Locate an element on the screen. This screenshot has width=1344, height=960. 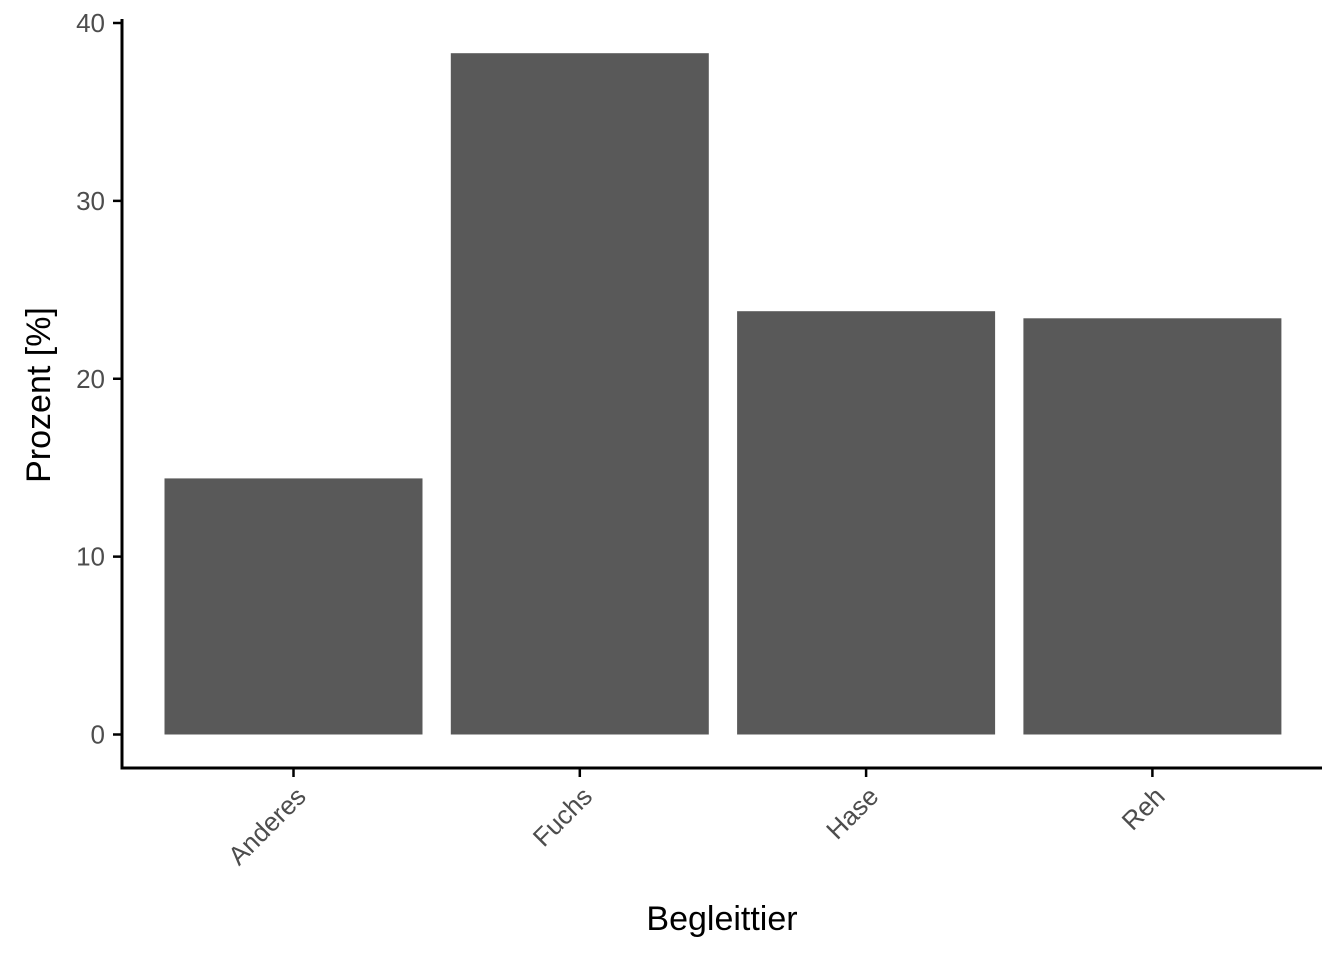
y-tick-label: 30 is located at coordinates (90, 201).